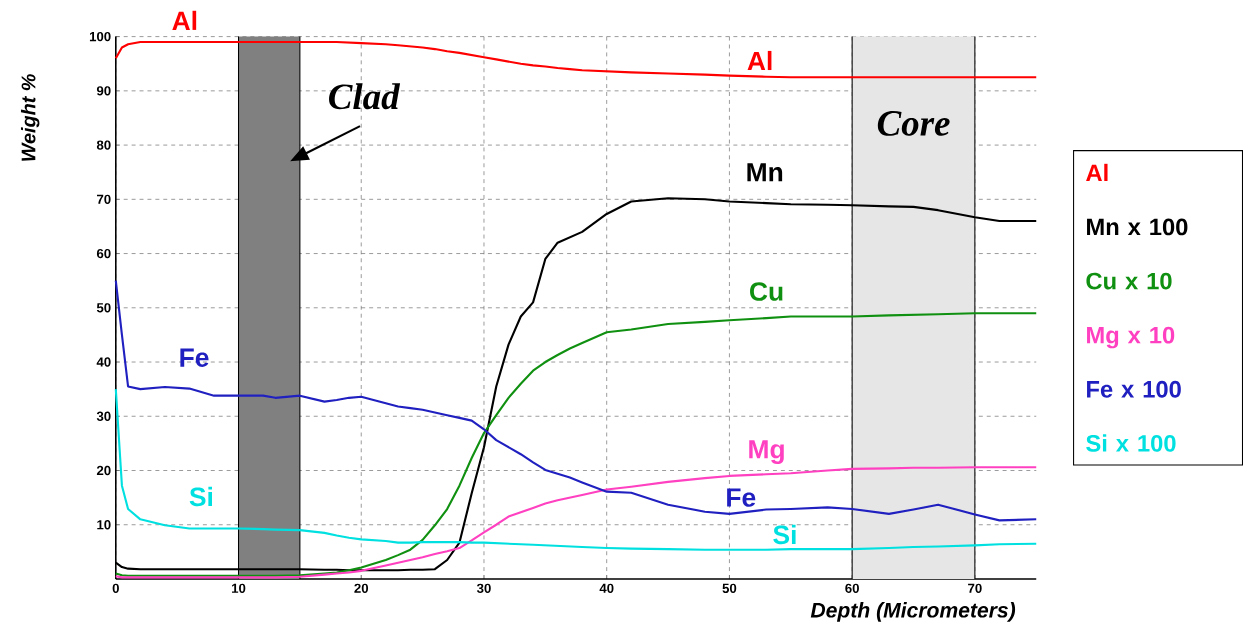 This screenshot has height=641, width=1243. Describe the element at coordinates (30, 117) in the screenshot. I see `y-axis-title: Weight %` at that location.